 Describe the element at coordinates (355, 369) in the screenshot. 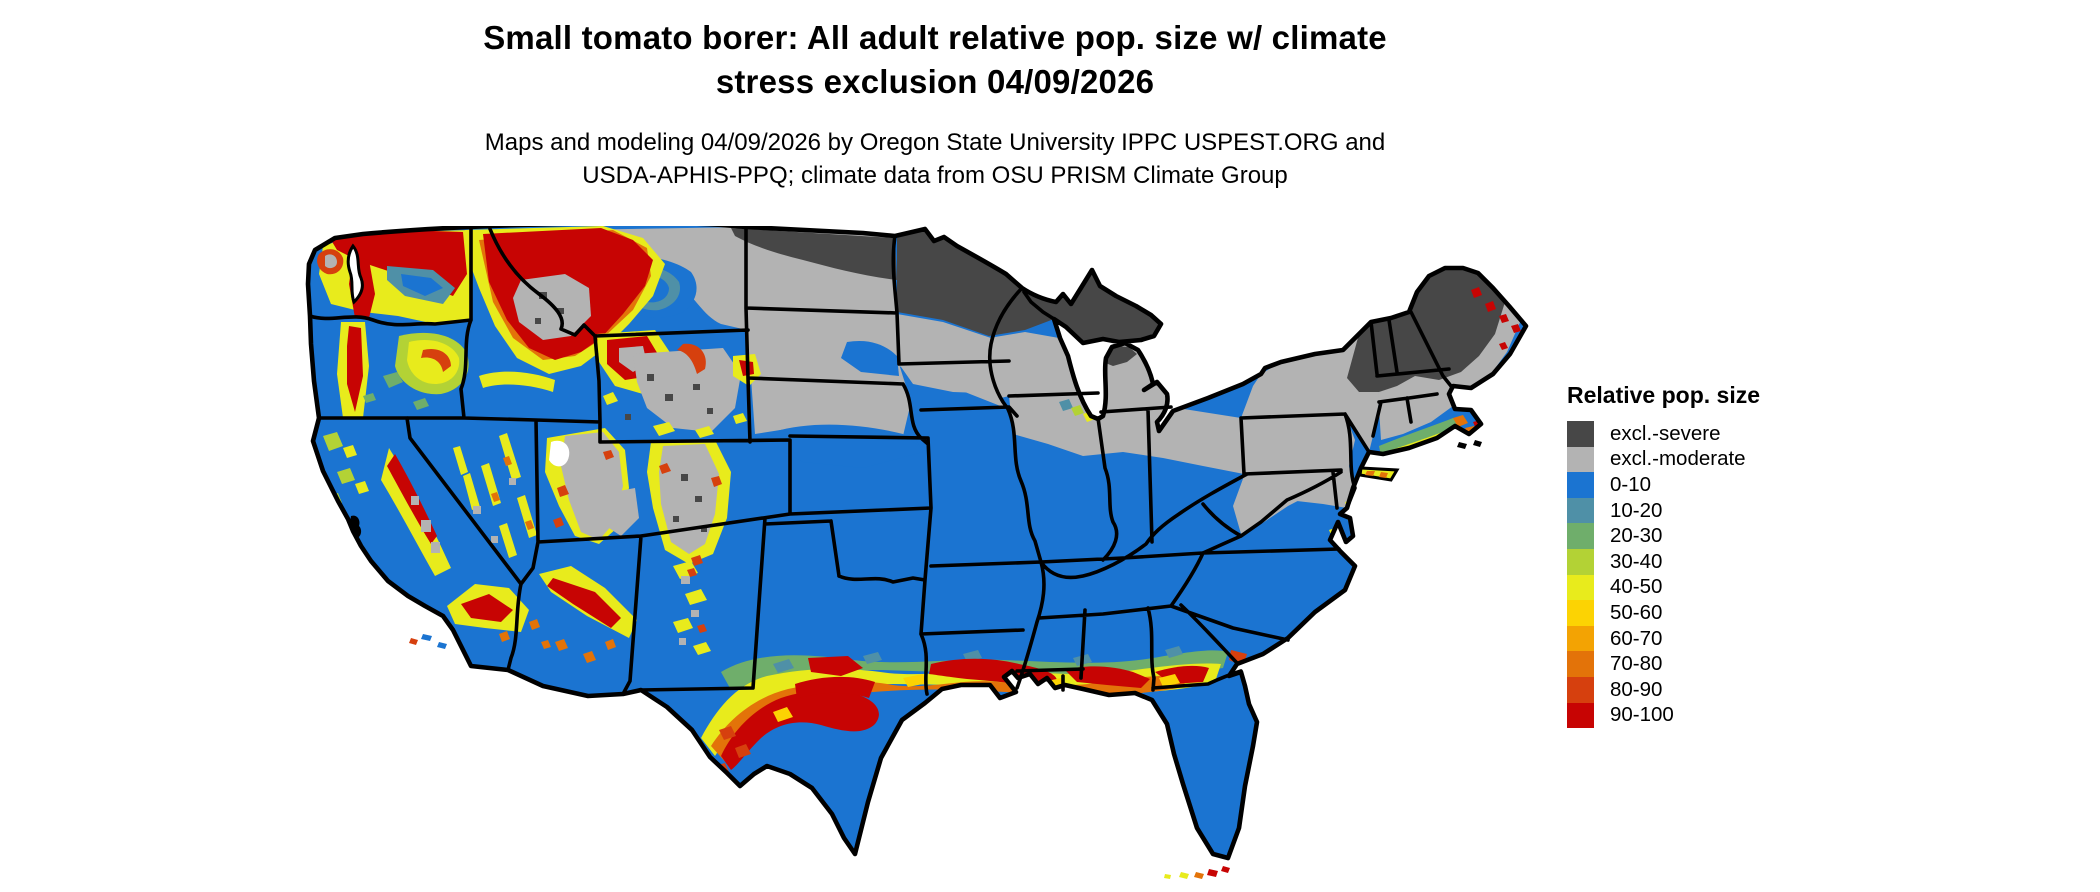

I see `region-oregon-cascades-red` at that location.